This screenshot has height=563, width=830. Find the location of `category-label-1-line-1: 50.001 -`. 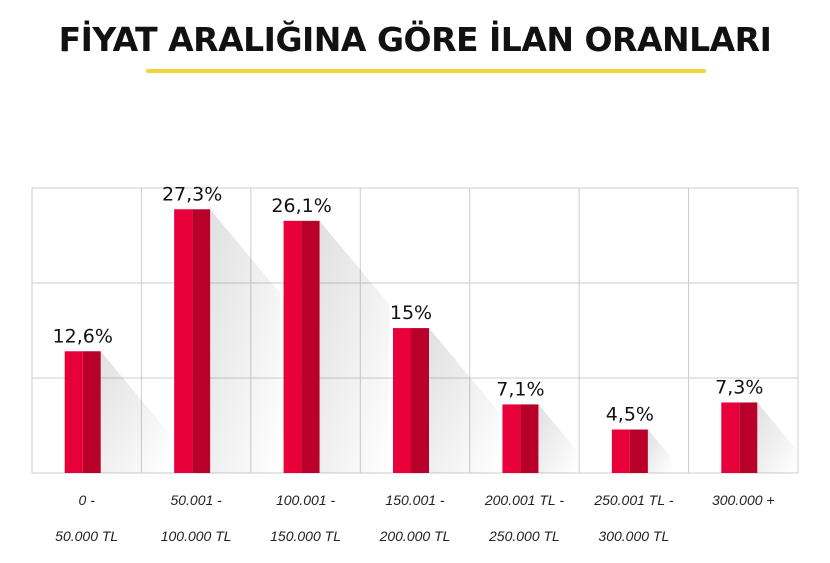

category-label-1-line-1: 50.001 - is located at coordinates (196, 500).